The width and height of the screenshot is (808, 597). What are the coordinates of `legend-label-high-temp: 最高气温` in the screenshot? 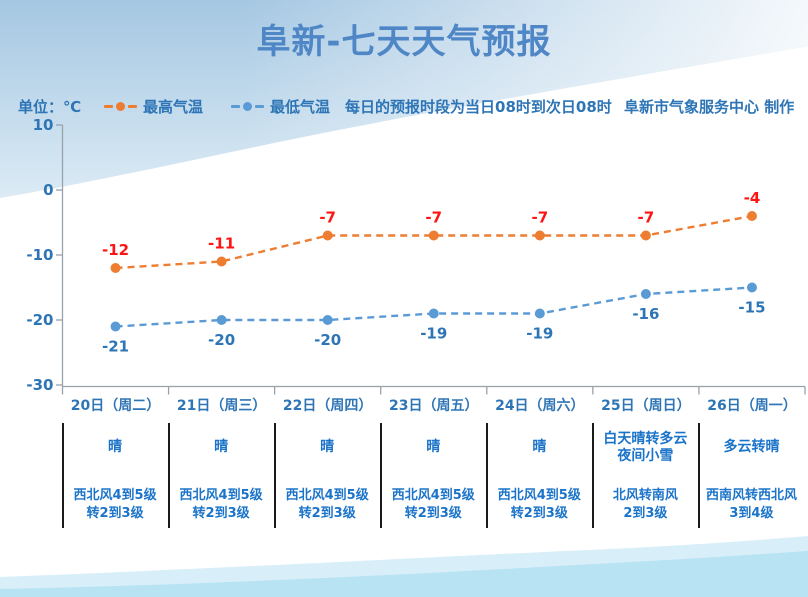 It's located at (173, 107).